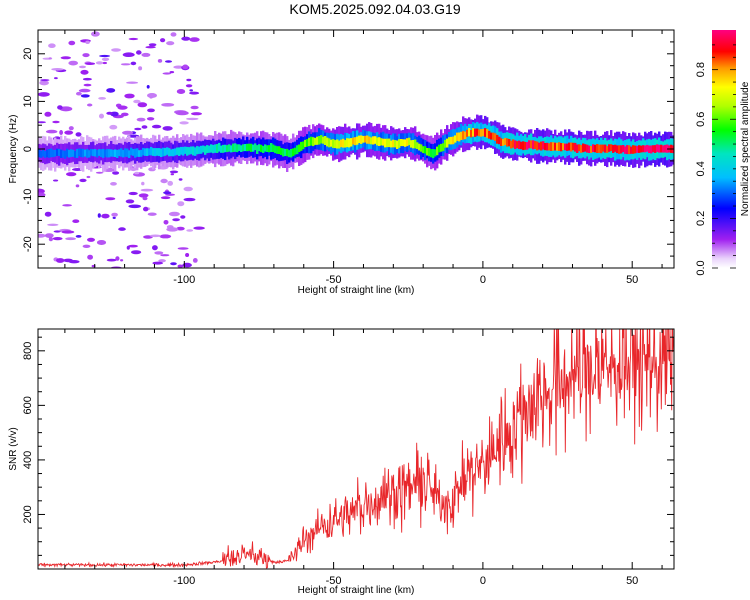 The height and width of the screenshot is (600, 750). I want to click on y-tick-label: 400, so click(28, 460).